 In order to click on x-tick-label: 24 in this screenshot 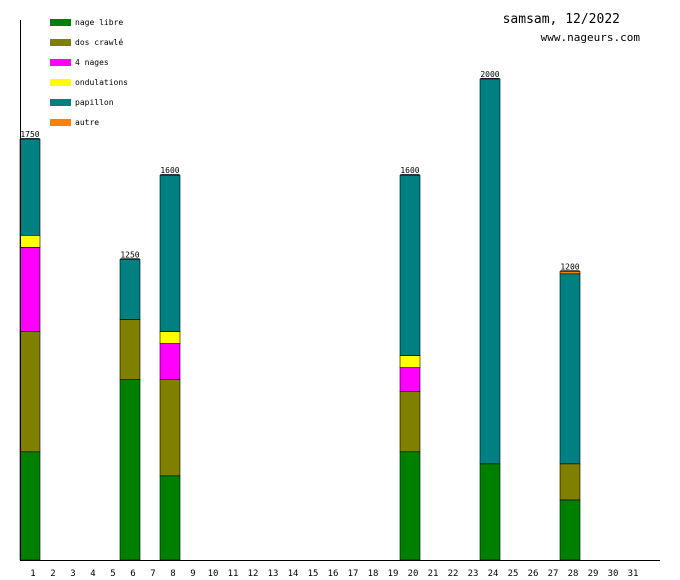, I will do `click(493, 574)`.